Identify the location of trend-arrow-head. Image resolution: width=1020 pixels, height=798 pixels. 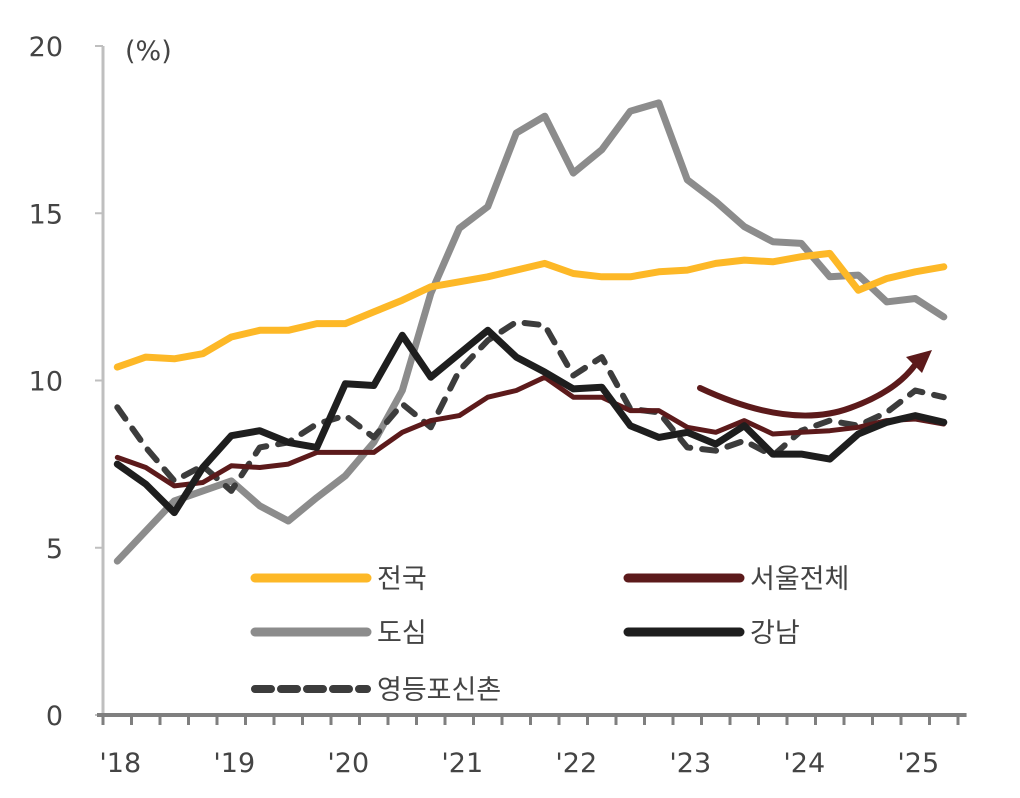
(919, 361).